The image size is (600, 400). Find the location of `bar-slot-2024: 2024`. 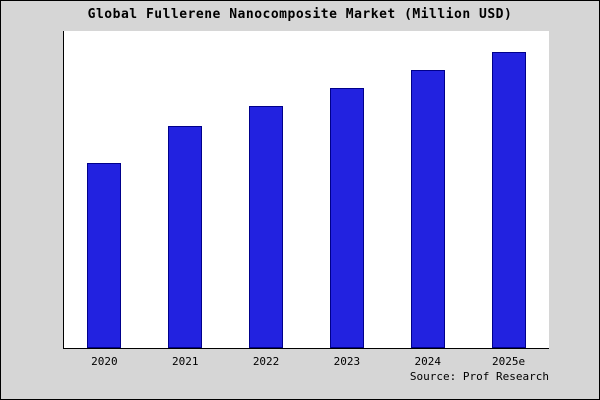

bar-slot-2024: 2024 is located at coordinates (428, 199).